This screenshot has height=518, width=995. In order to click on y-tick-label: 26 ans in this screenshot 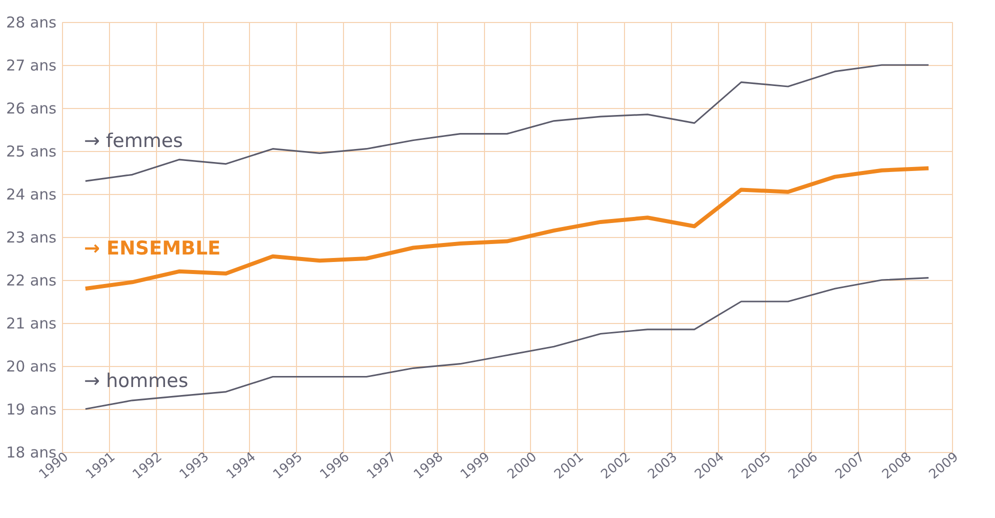, I will do `click(31, 109)`.